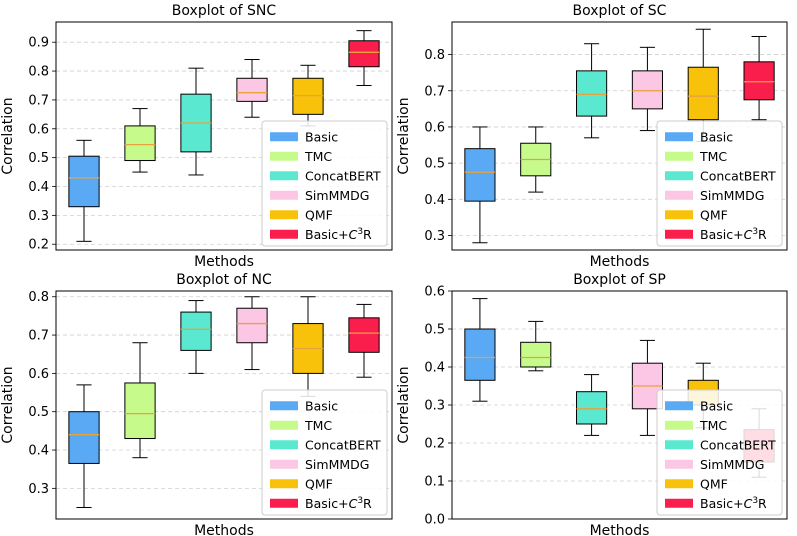 The height and width of the screenshot is (536, 797). Describe the element at coordinates (224, 280) in the screenshot. I see `chart-title: Boxplot of NC` at that location.